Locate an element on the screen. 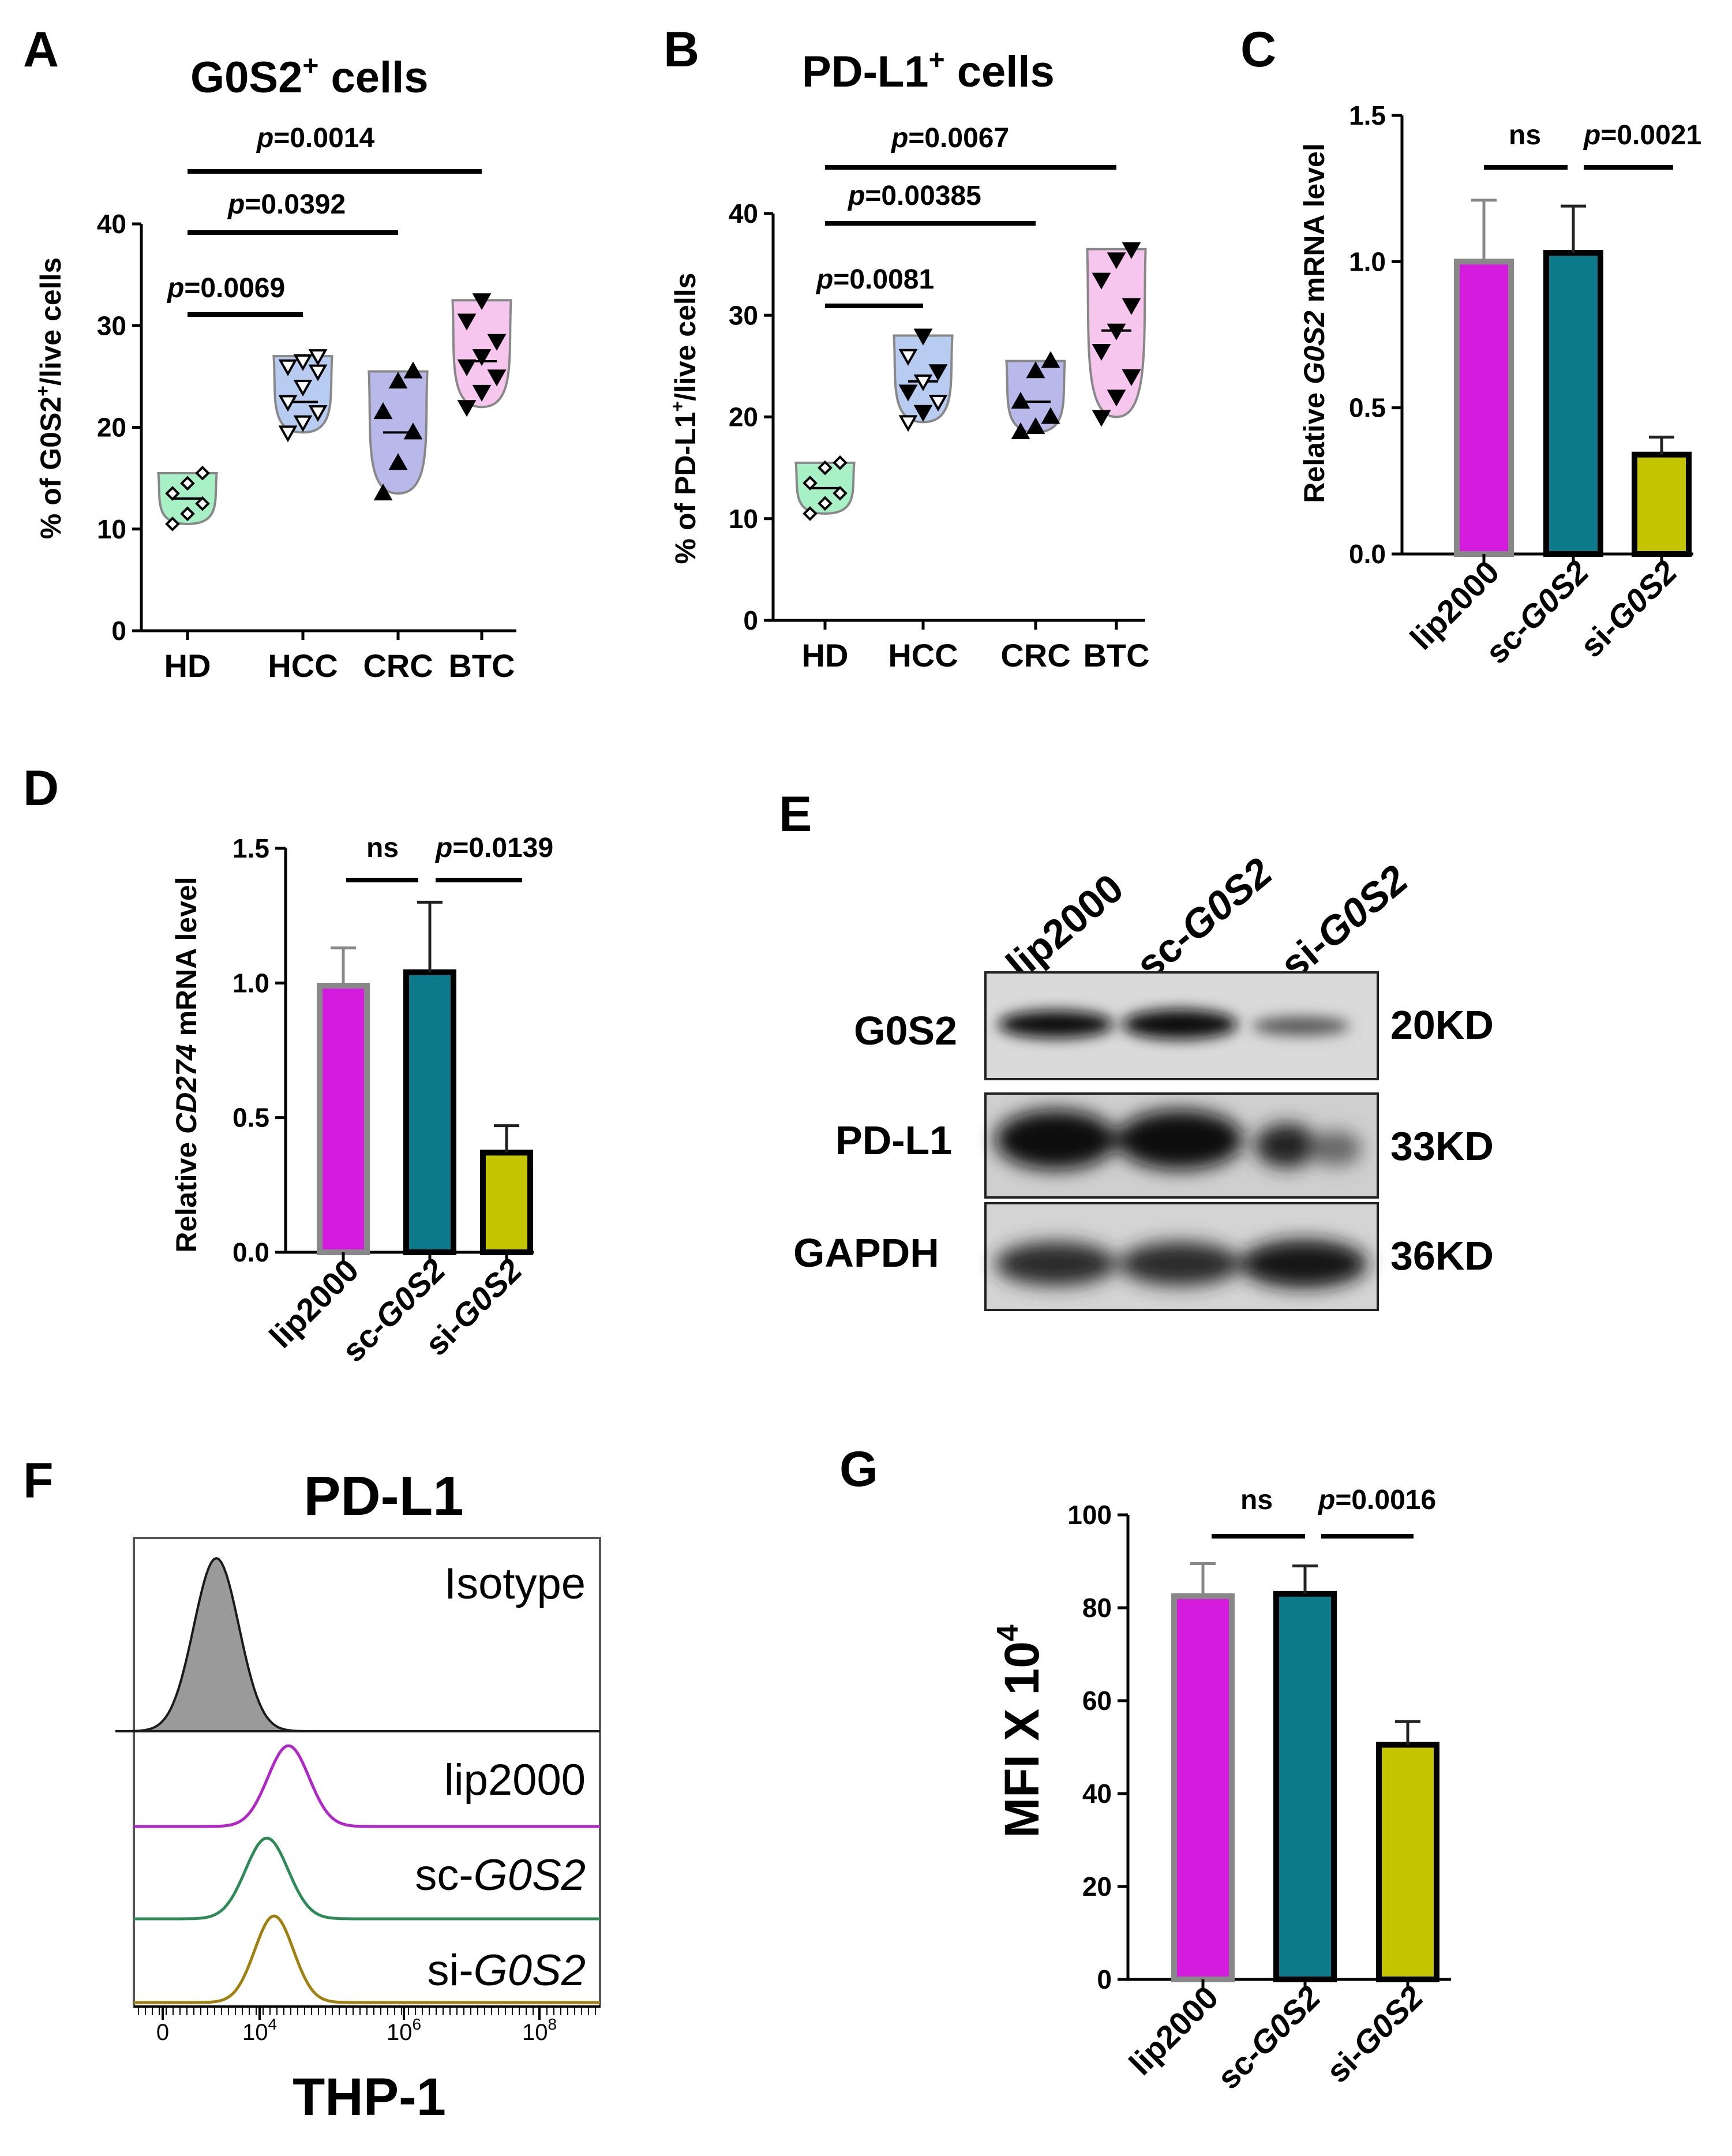  panel-label-d: D is located at coordinates (41, 788).